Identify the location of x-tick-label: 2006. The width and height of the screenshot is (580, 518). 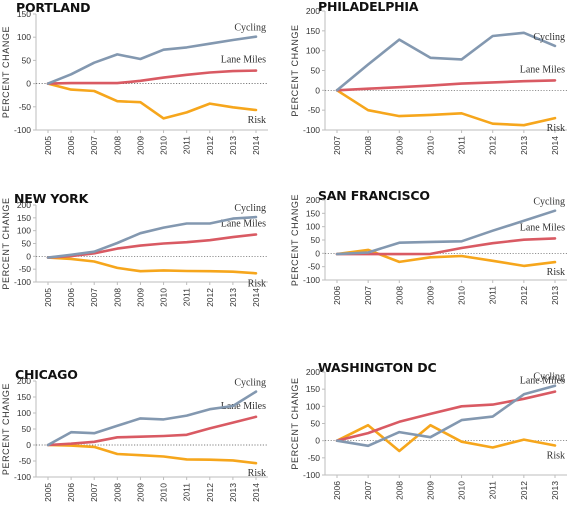
(71, 297).